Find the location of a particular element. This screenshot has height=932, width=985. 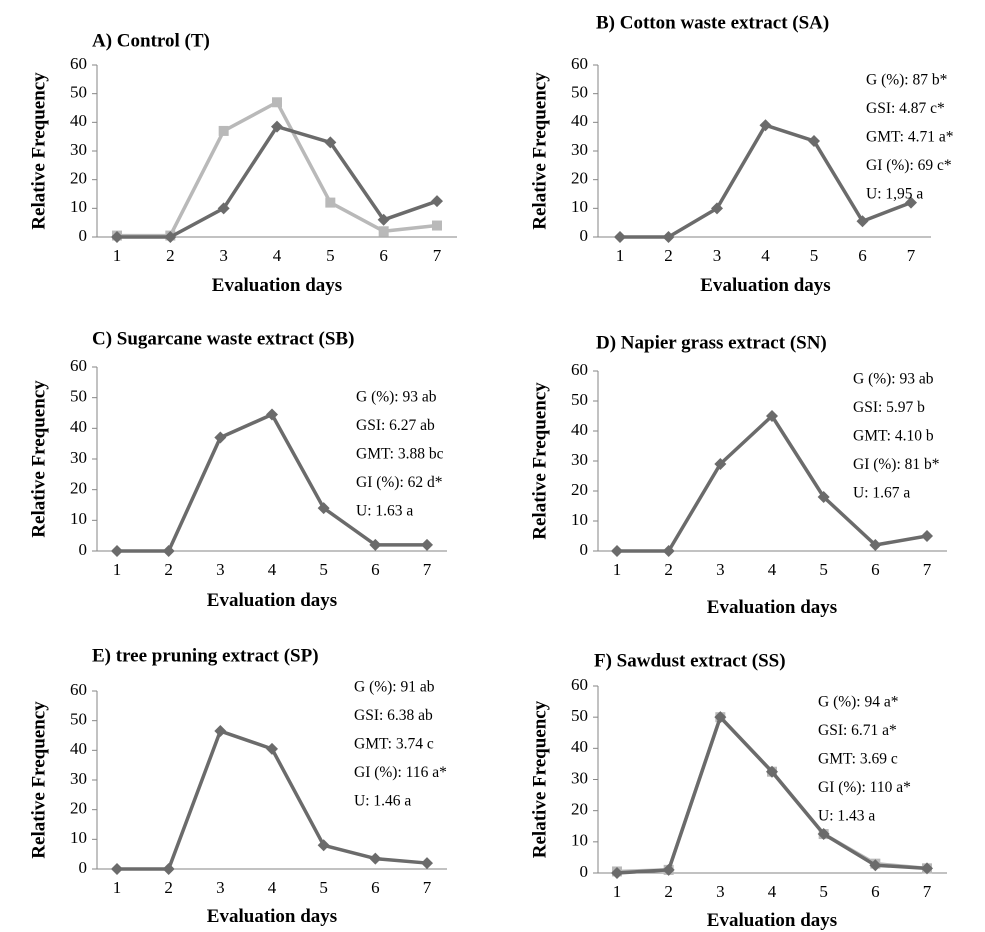

stat-annotation: GSI: 6.27 ab is located at coordinates (395, 425).